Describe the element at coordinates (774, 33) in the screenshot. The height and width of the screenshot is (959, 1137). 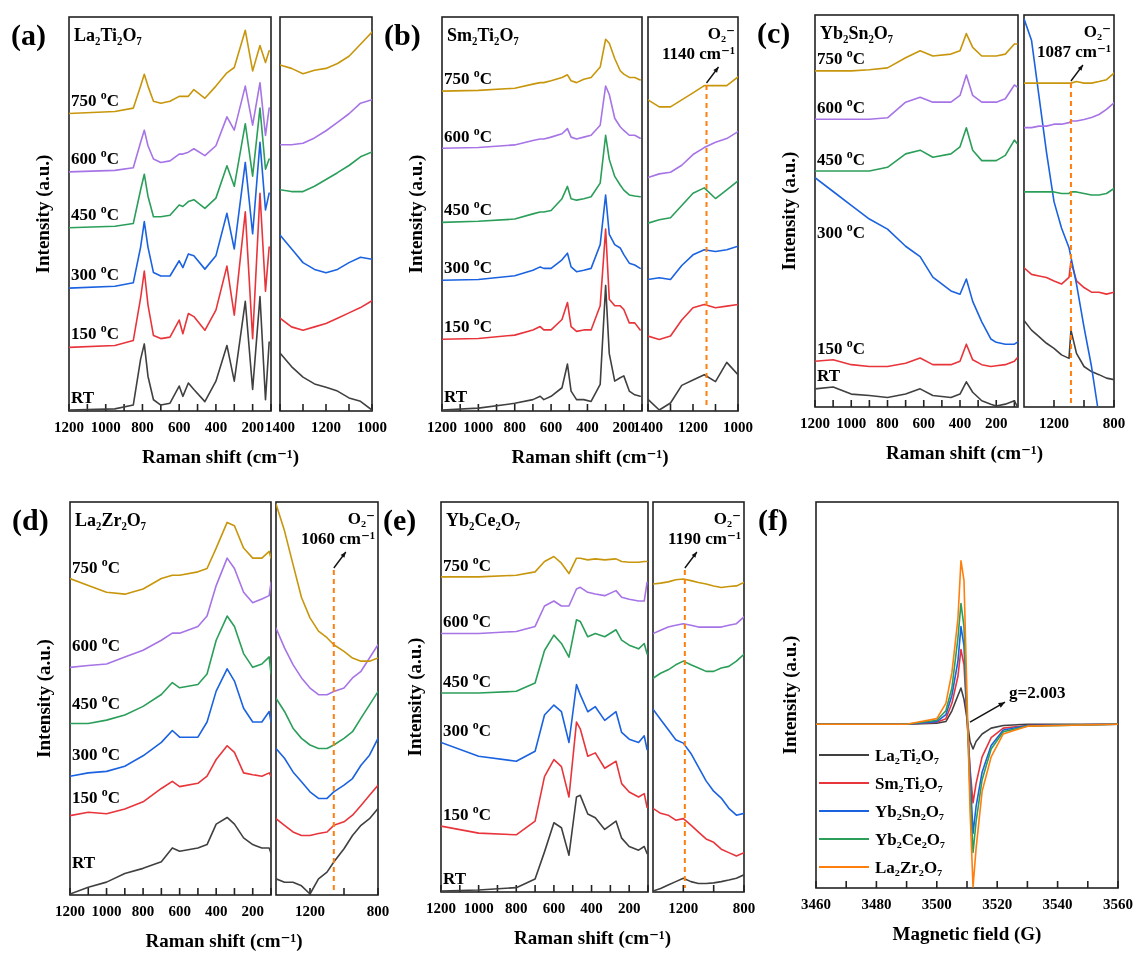
I see `chart-title: (c)` at that location.